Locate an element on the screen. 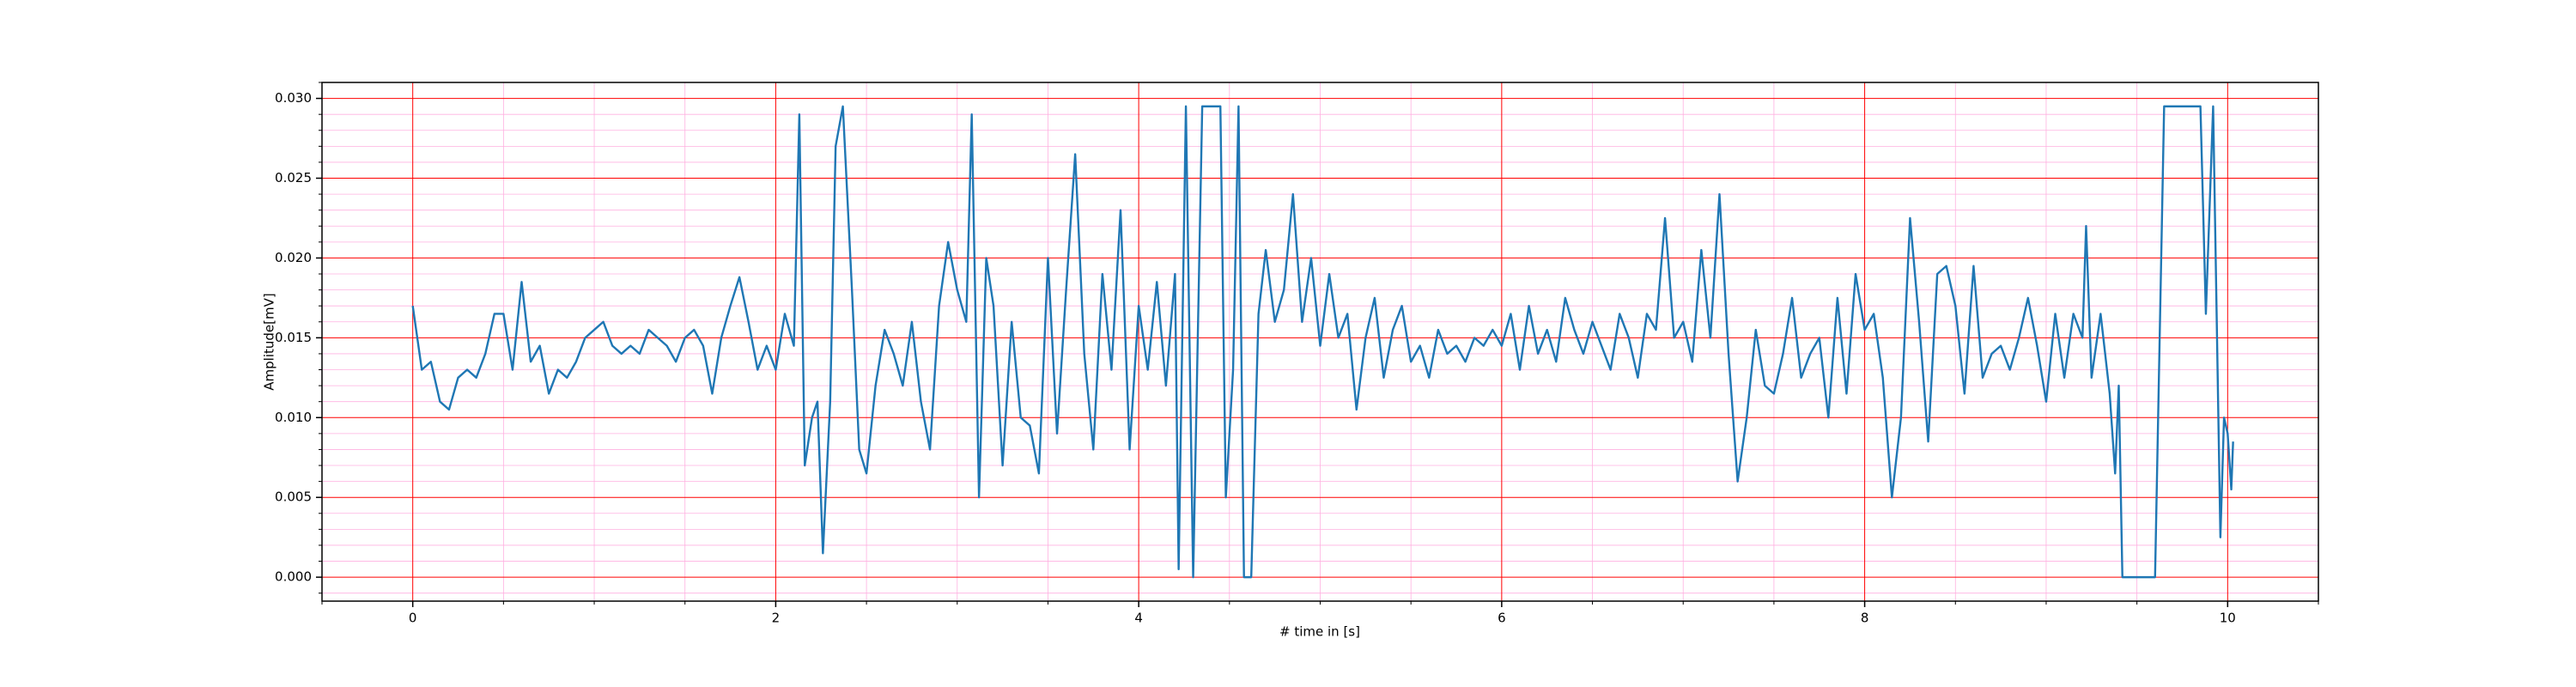  y-tick-label: 0.025 is located at coordinates (293, 177).